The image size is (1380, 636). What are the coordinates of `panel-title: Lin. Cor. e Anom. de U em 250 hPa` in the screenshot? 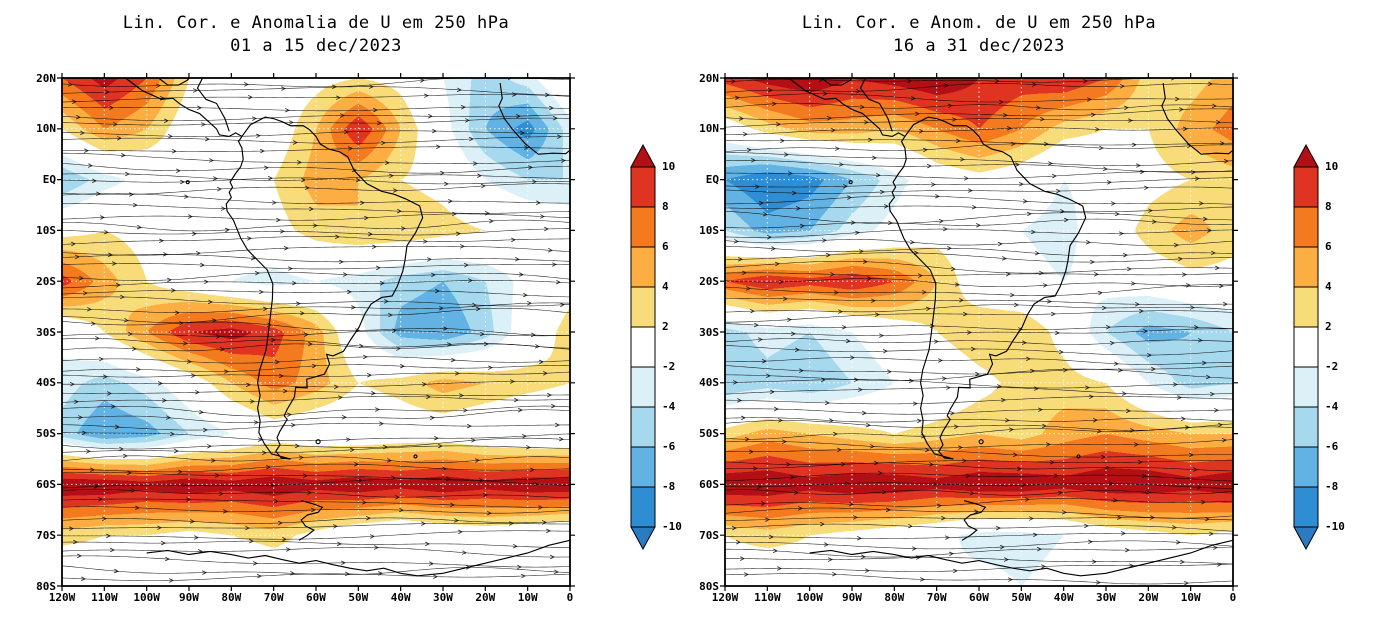 It's located at (979, 23).